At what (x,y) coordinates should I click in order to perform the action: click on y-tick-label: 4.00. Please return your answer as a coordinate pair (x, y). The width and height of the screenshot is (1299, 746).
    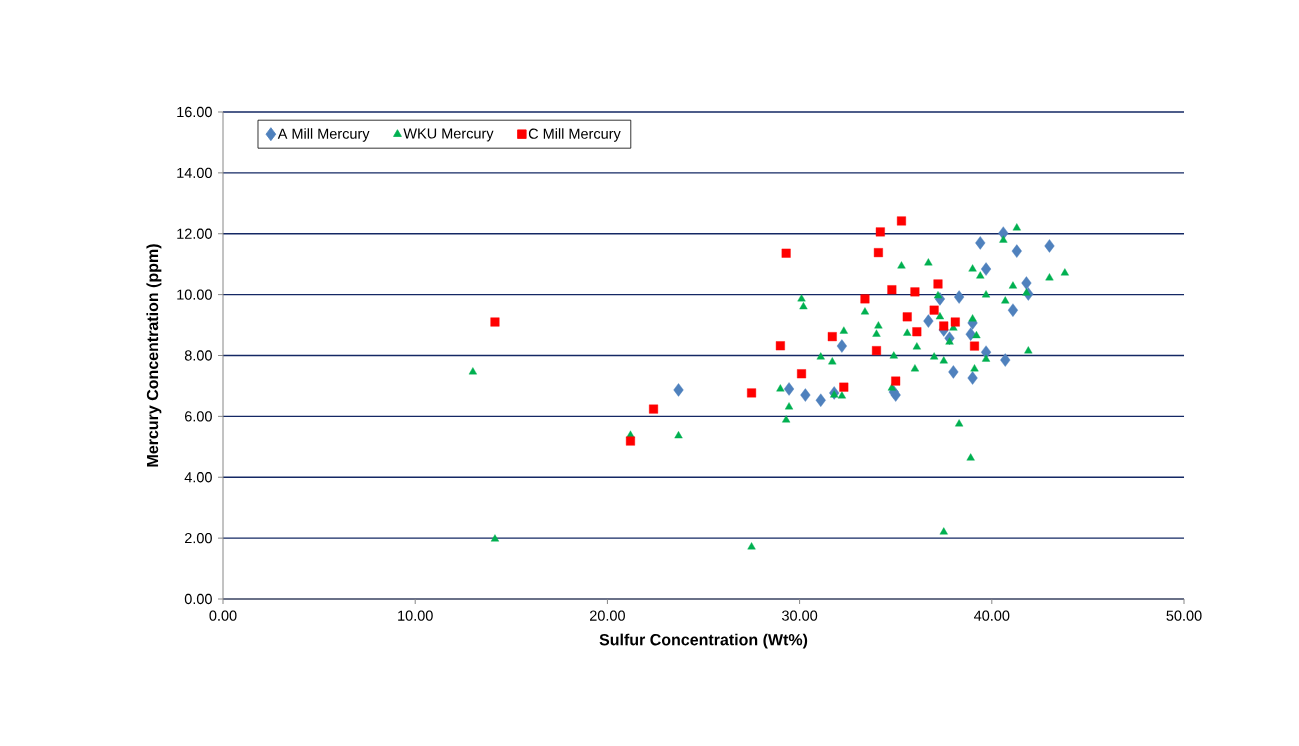
    Looking at the image, I should click on (198, 477).